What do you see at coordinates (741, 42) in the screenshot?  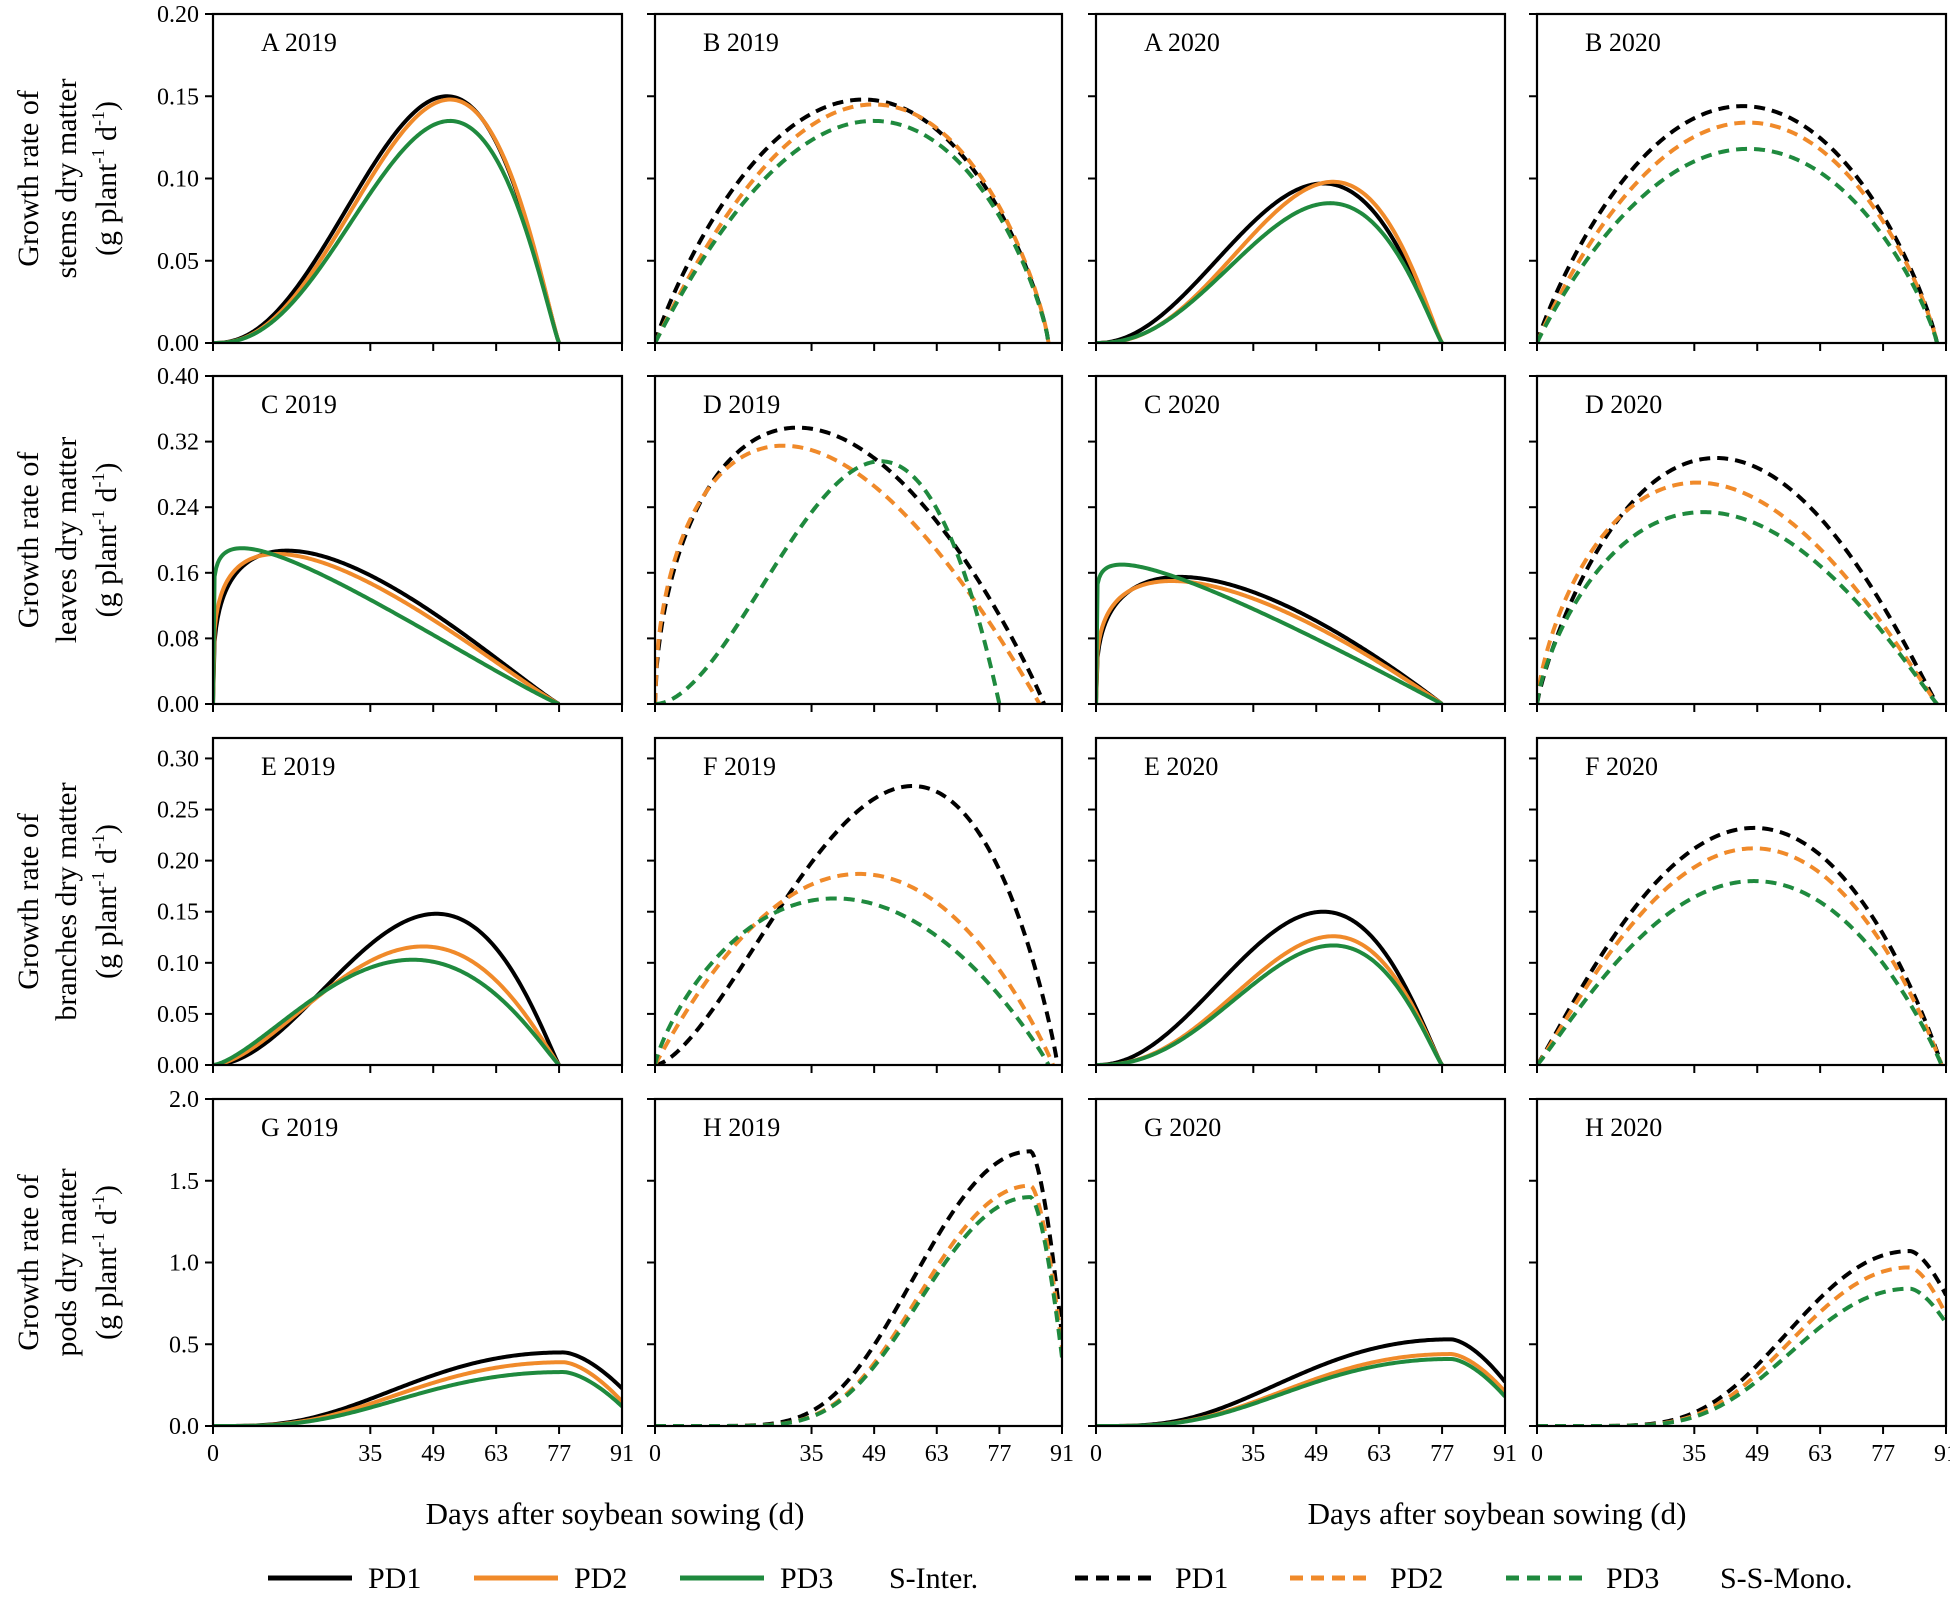 I see `panel-title: B 2019` at bounding box center [741, 42].